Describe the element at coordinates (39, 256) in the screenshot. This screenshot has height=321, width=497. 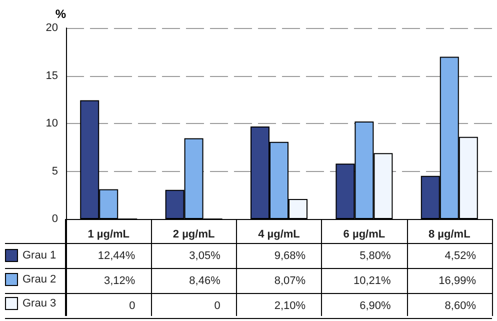
I see `legend-label: Grau 1` at that location.